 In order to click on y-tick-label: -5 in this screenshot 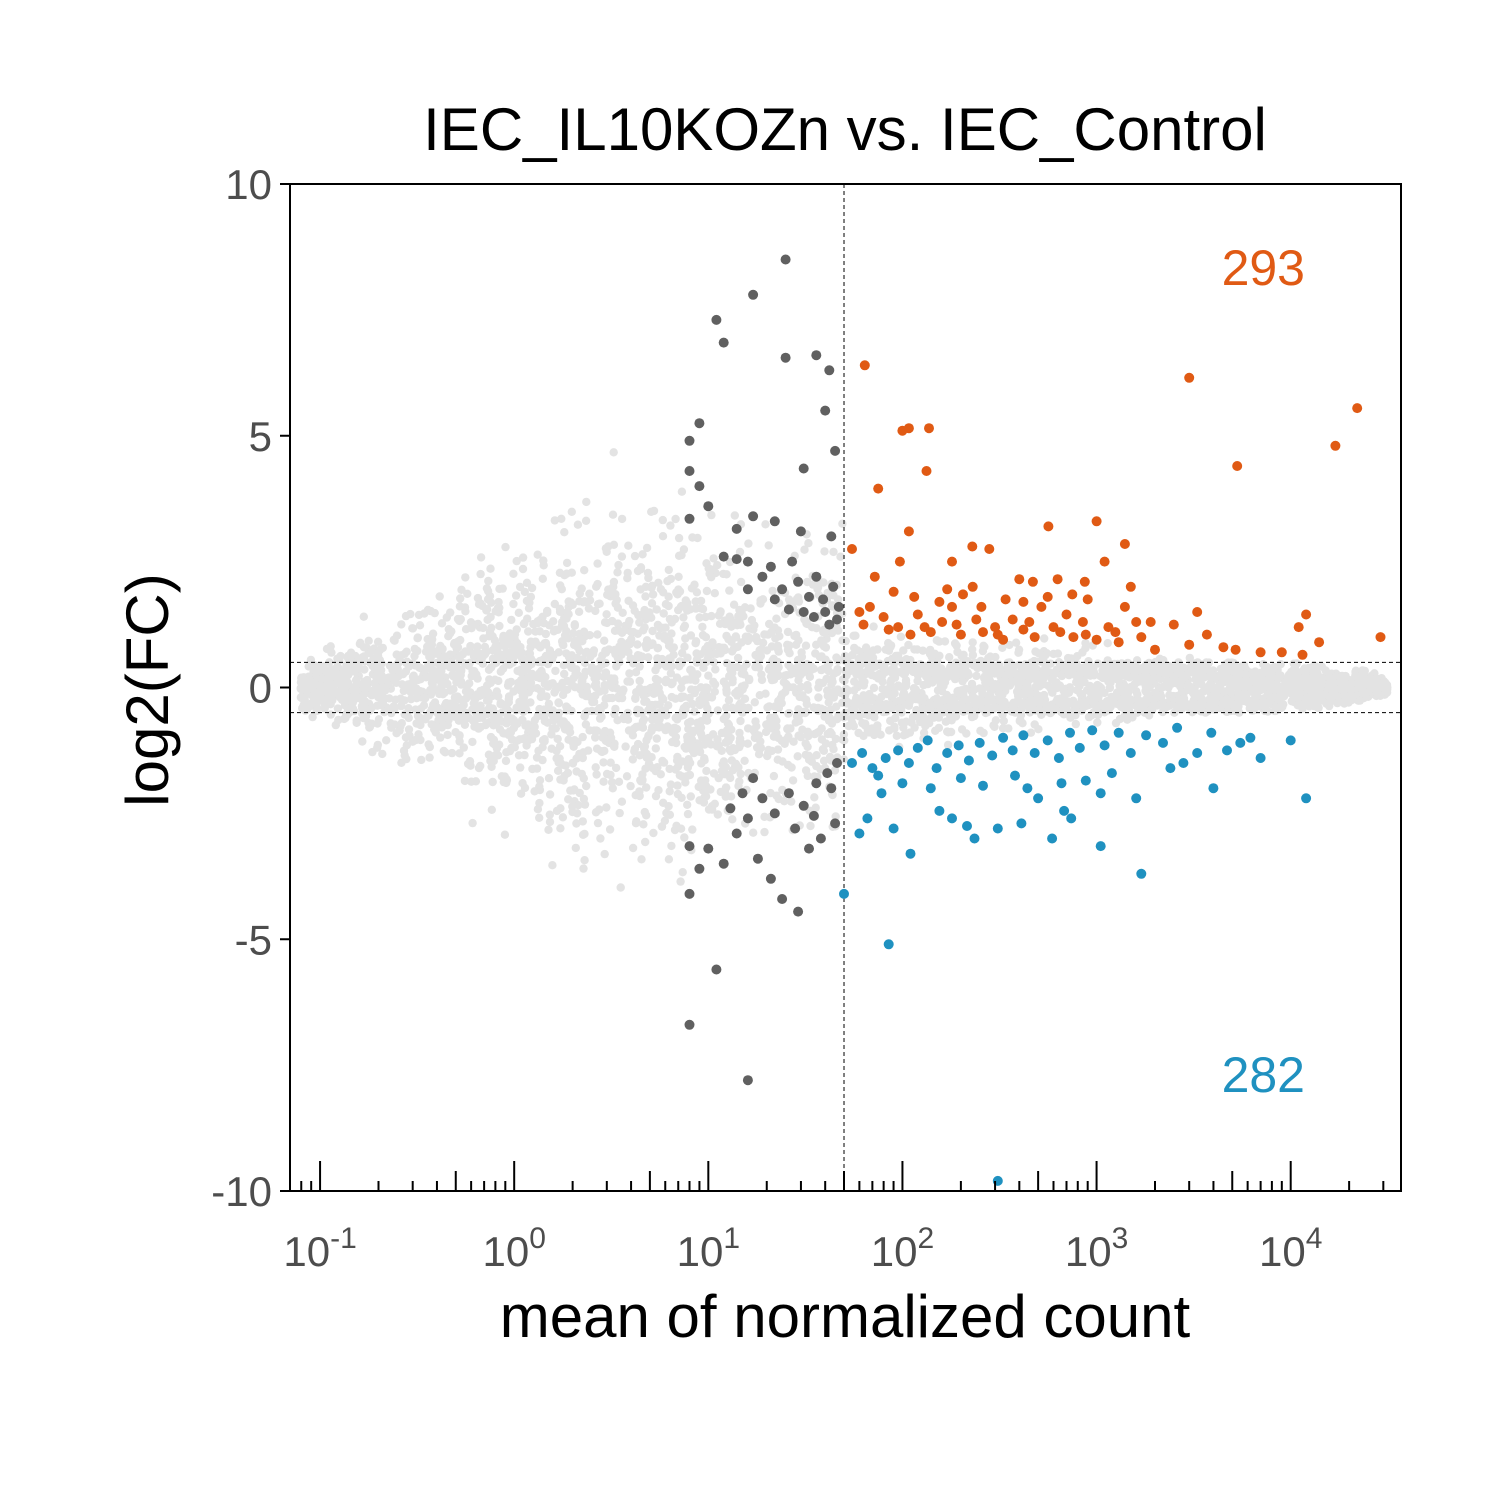, I will do `click(253, 939)`.